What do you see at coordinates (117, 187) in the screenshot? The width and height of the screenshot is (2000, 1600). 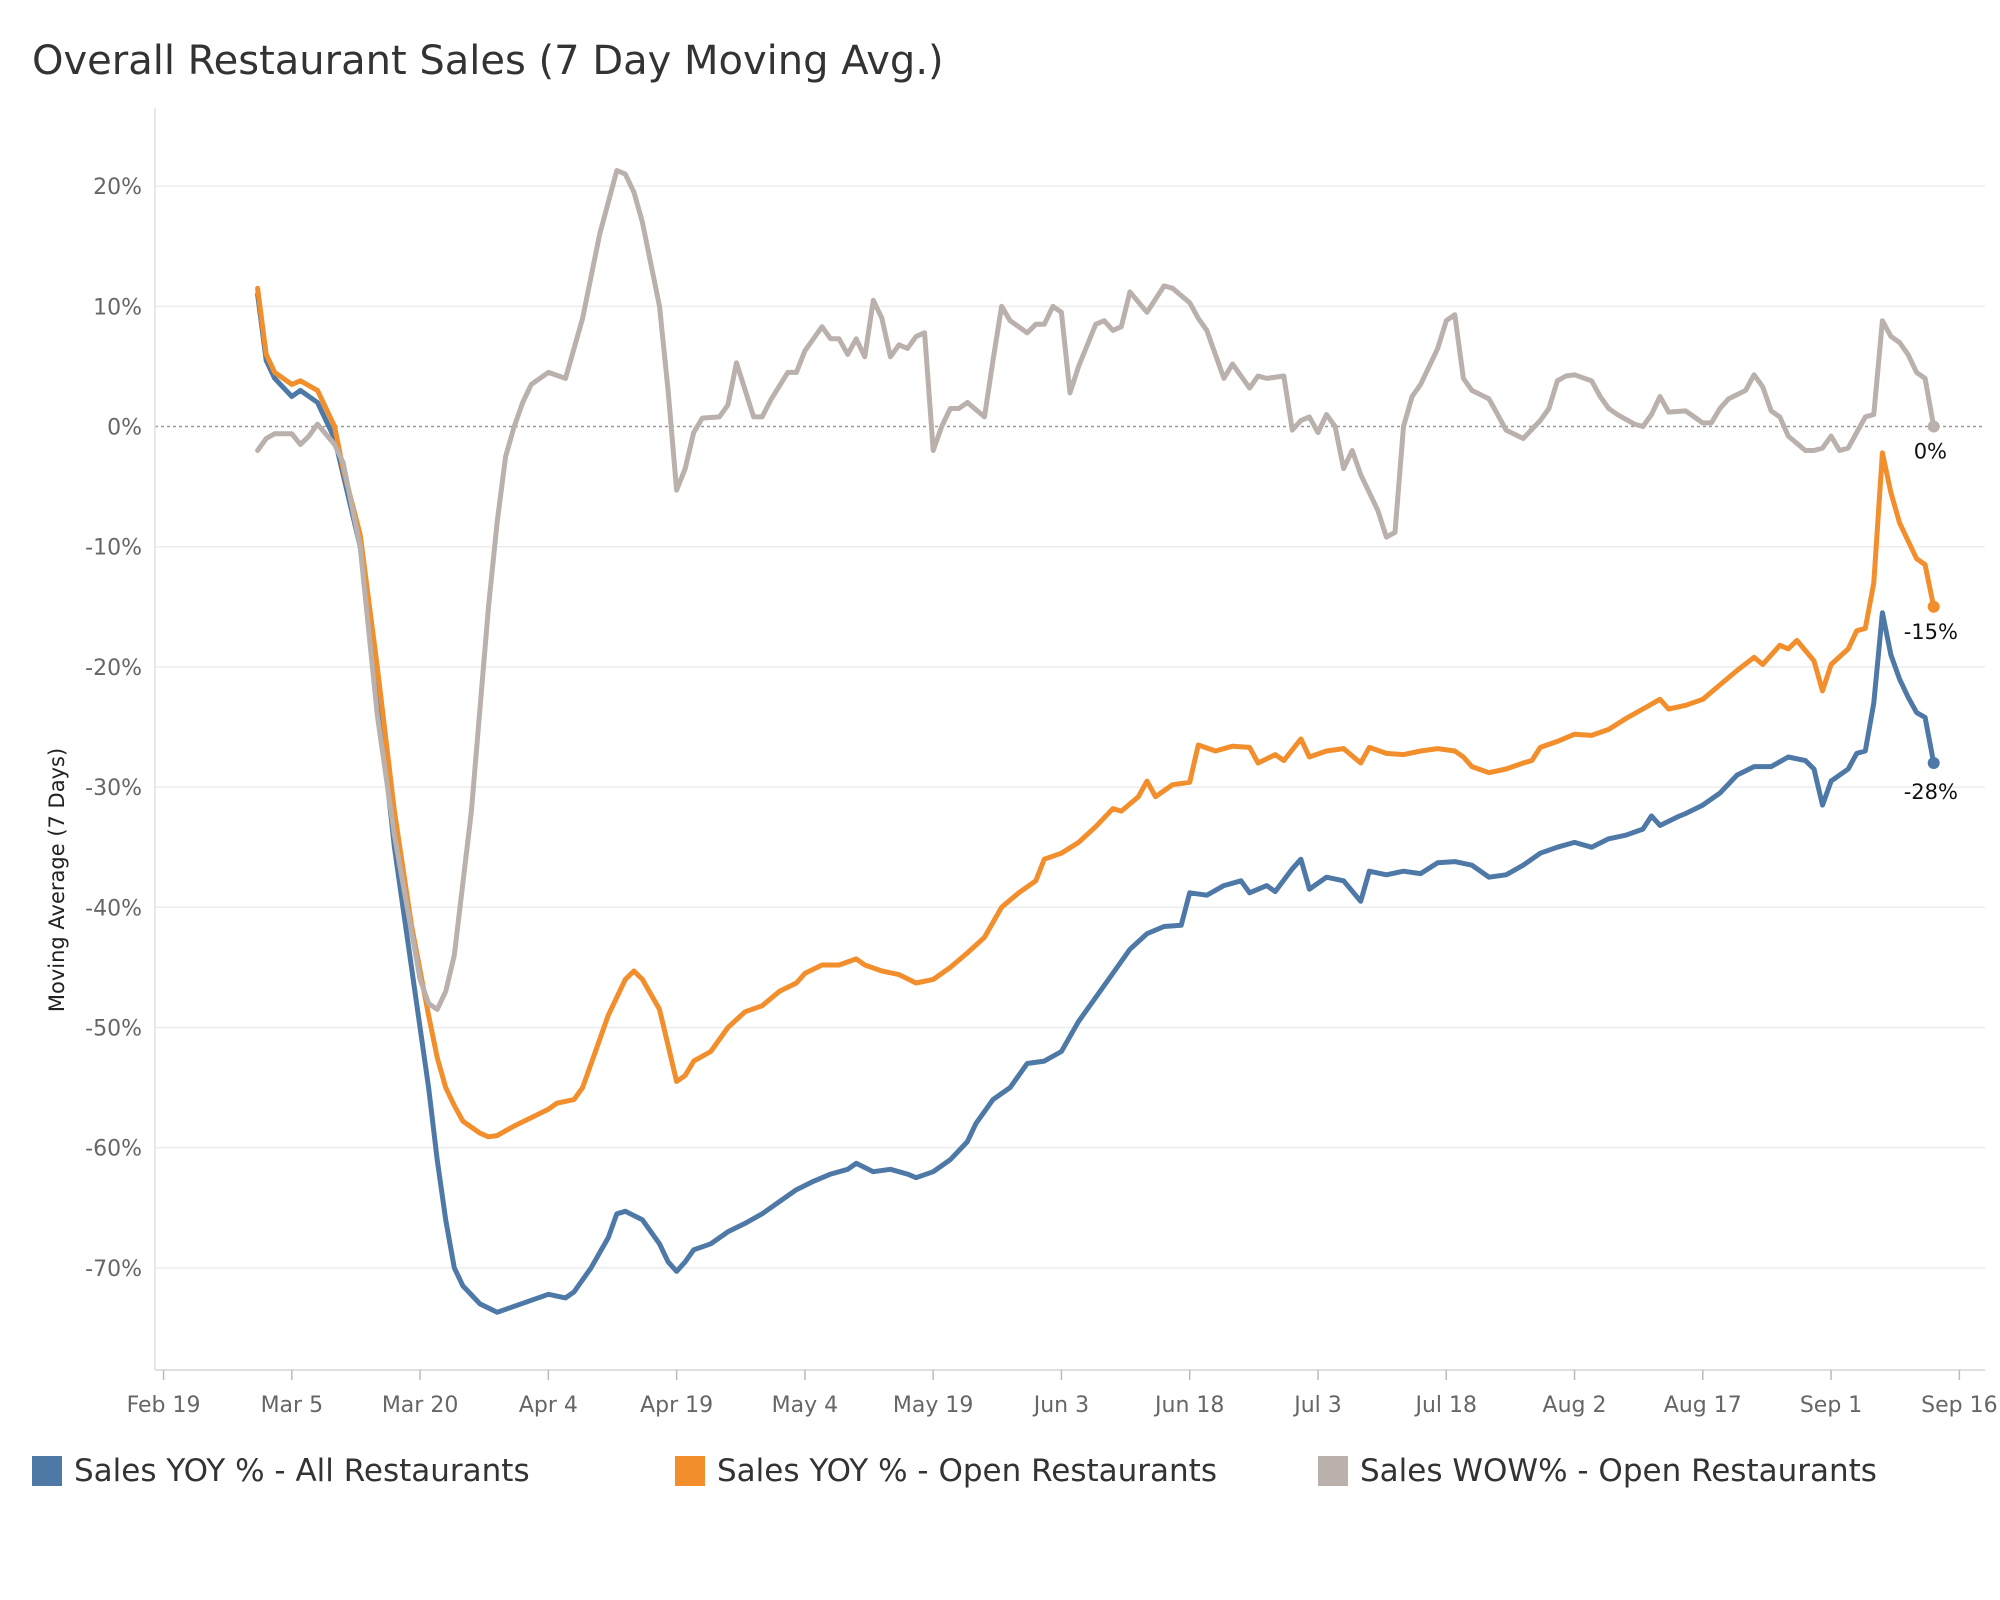 I see `y-tick-label: 20%` at bounding box center [117, 187].